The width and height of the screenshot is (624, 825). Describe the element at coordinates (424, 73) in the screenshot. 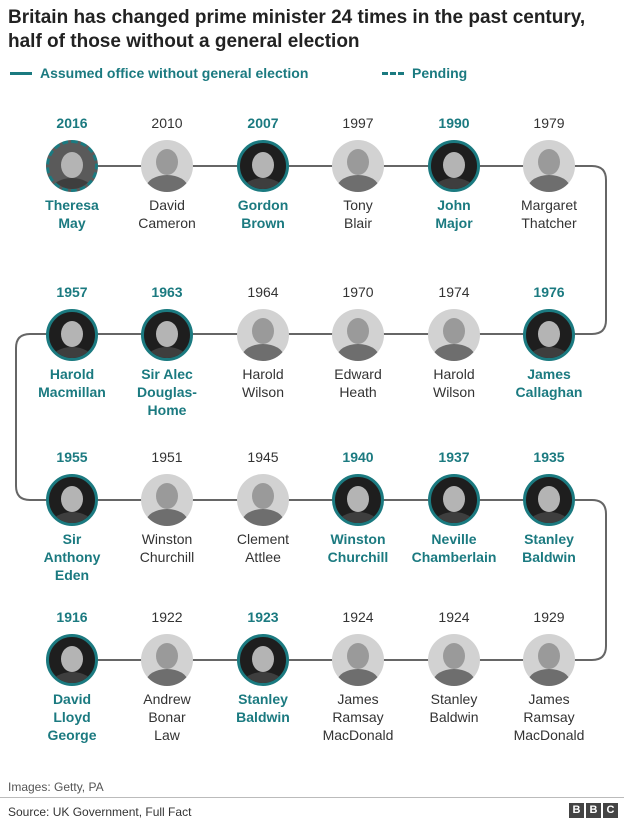

I see `legend-dashed: Pending` at that location.